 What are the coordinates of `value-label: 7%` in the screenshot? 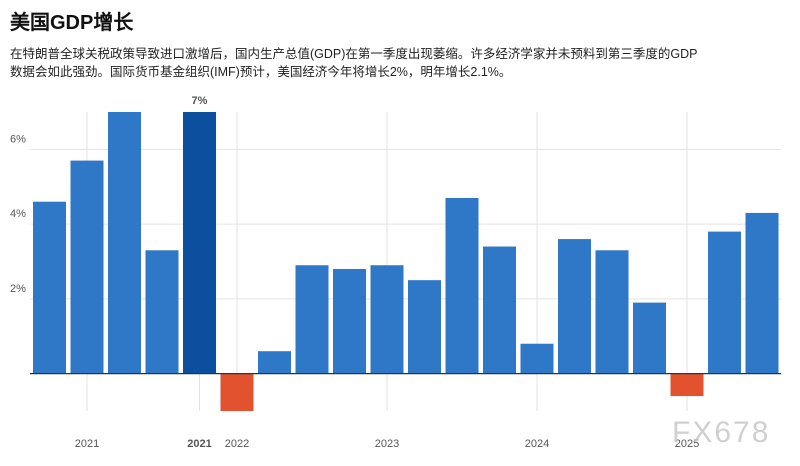 It's located at (200, 101).